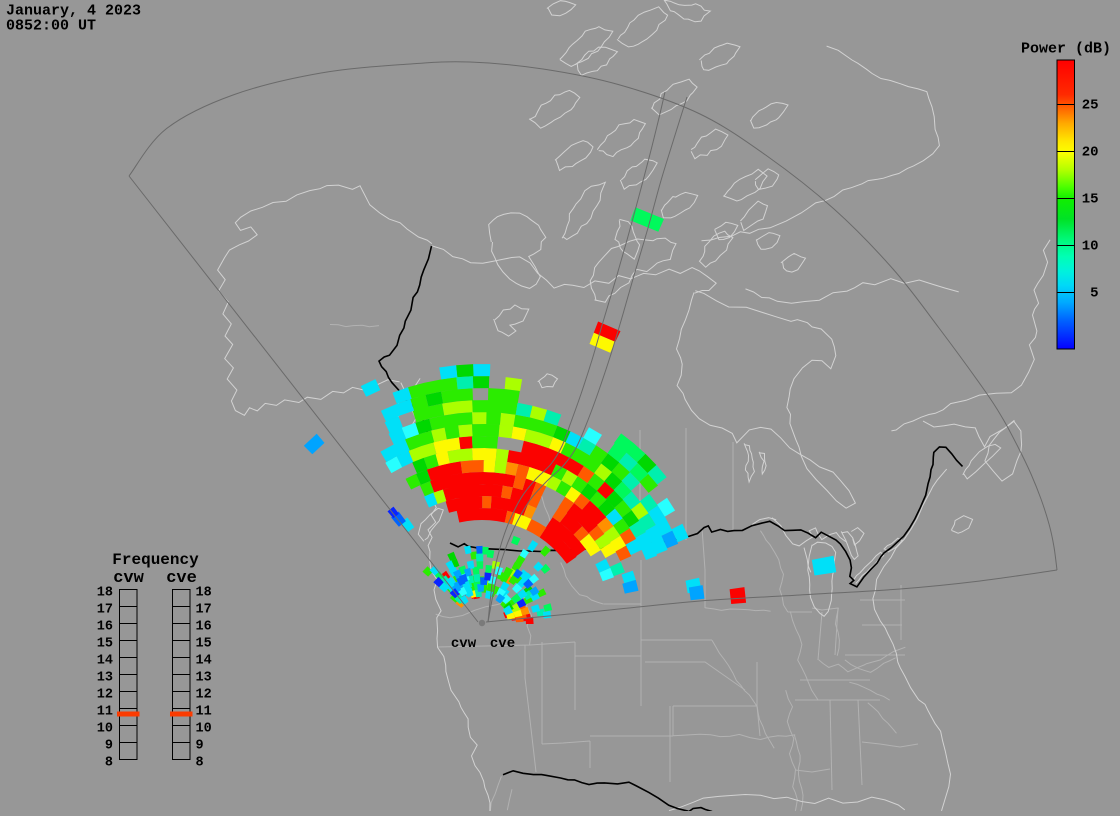  I want to click on svg-text: 0852:00 UT, so click(51, 26).